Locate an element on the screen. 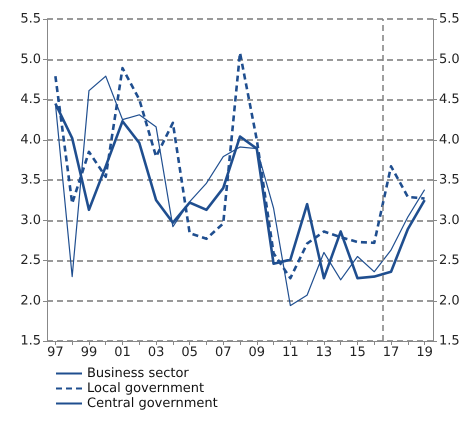  y2-tick-label: 2.5 is located at coordinates (449, 260).